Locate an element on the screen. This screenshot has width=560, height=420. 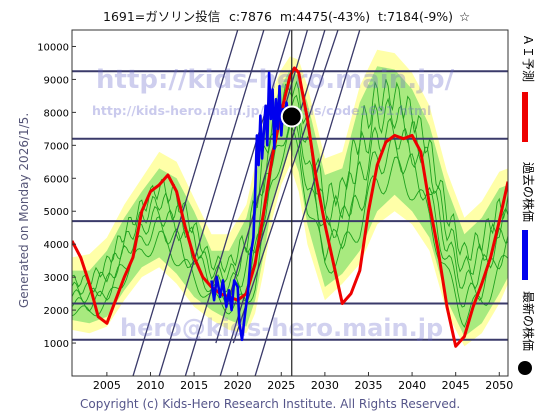
legend-item-ai: ＡＩ予測 is located at coordinates (528, 88).